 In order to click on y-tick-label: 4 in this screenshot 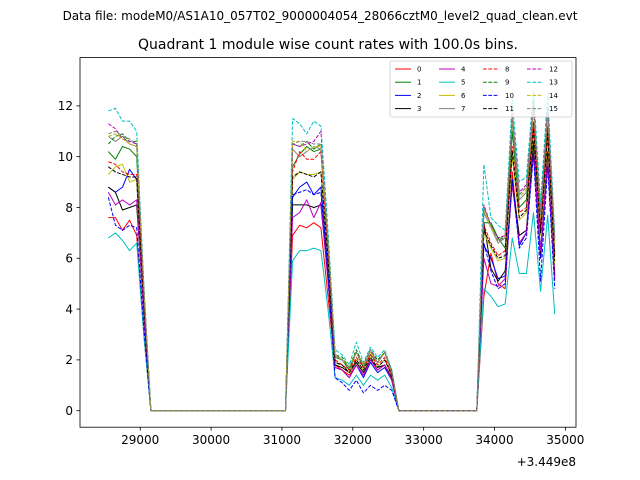, I will do `click(69, 309)`.